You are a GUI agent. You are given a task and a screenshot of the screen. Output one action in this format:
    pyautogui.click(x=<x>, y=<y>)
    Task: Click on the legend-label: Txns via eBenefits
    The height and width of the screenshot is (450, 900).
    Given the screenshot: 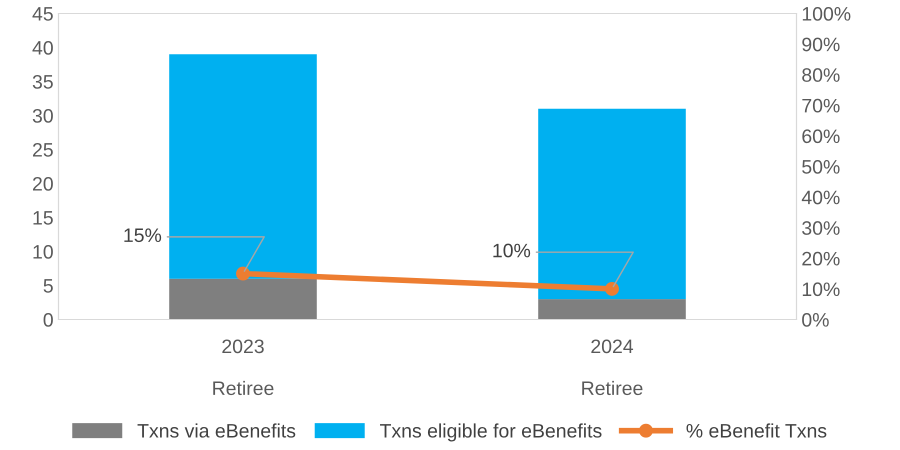 What is the action you would take?
    pyautogui.click(x=217, y=430)
    